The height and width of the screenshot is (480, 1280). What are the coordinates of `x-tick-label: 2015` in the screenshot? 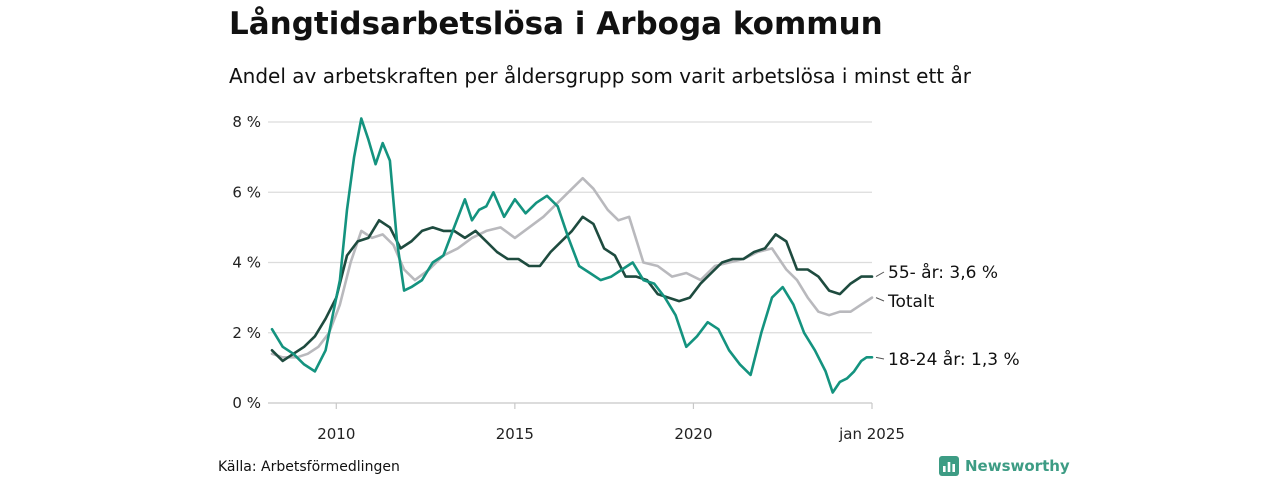 It's located at (515, 434).